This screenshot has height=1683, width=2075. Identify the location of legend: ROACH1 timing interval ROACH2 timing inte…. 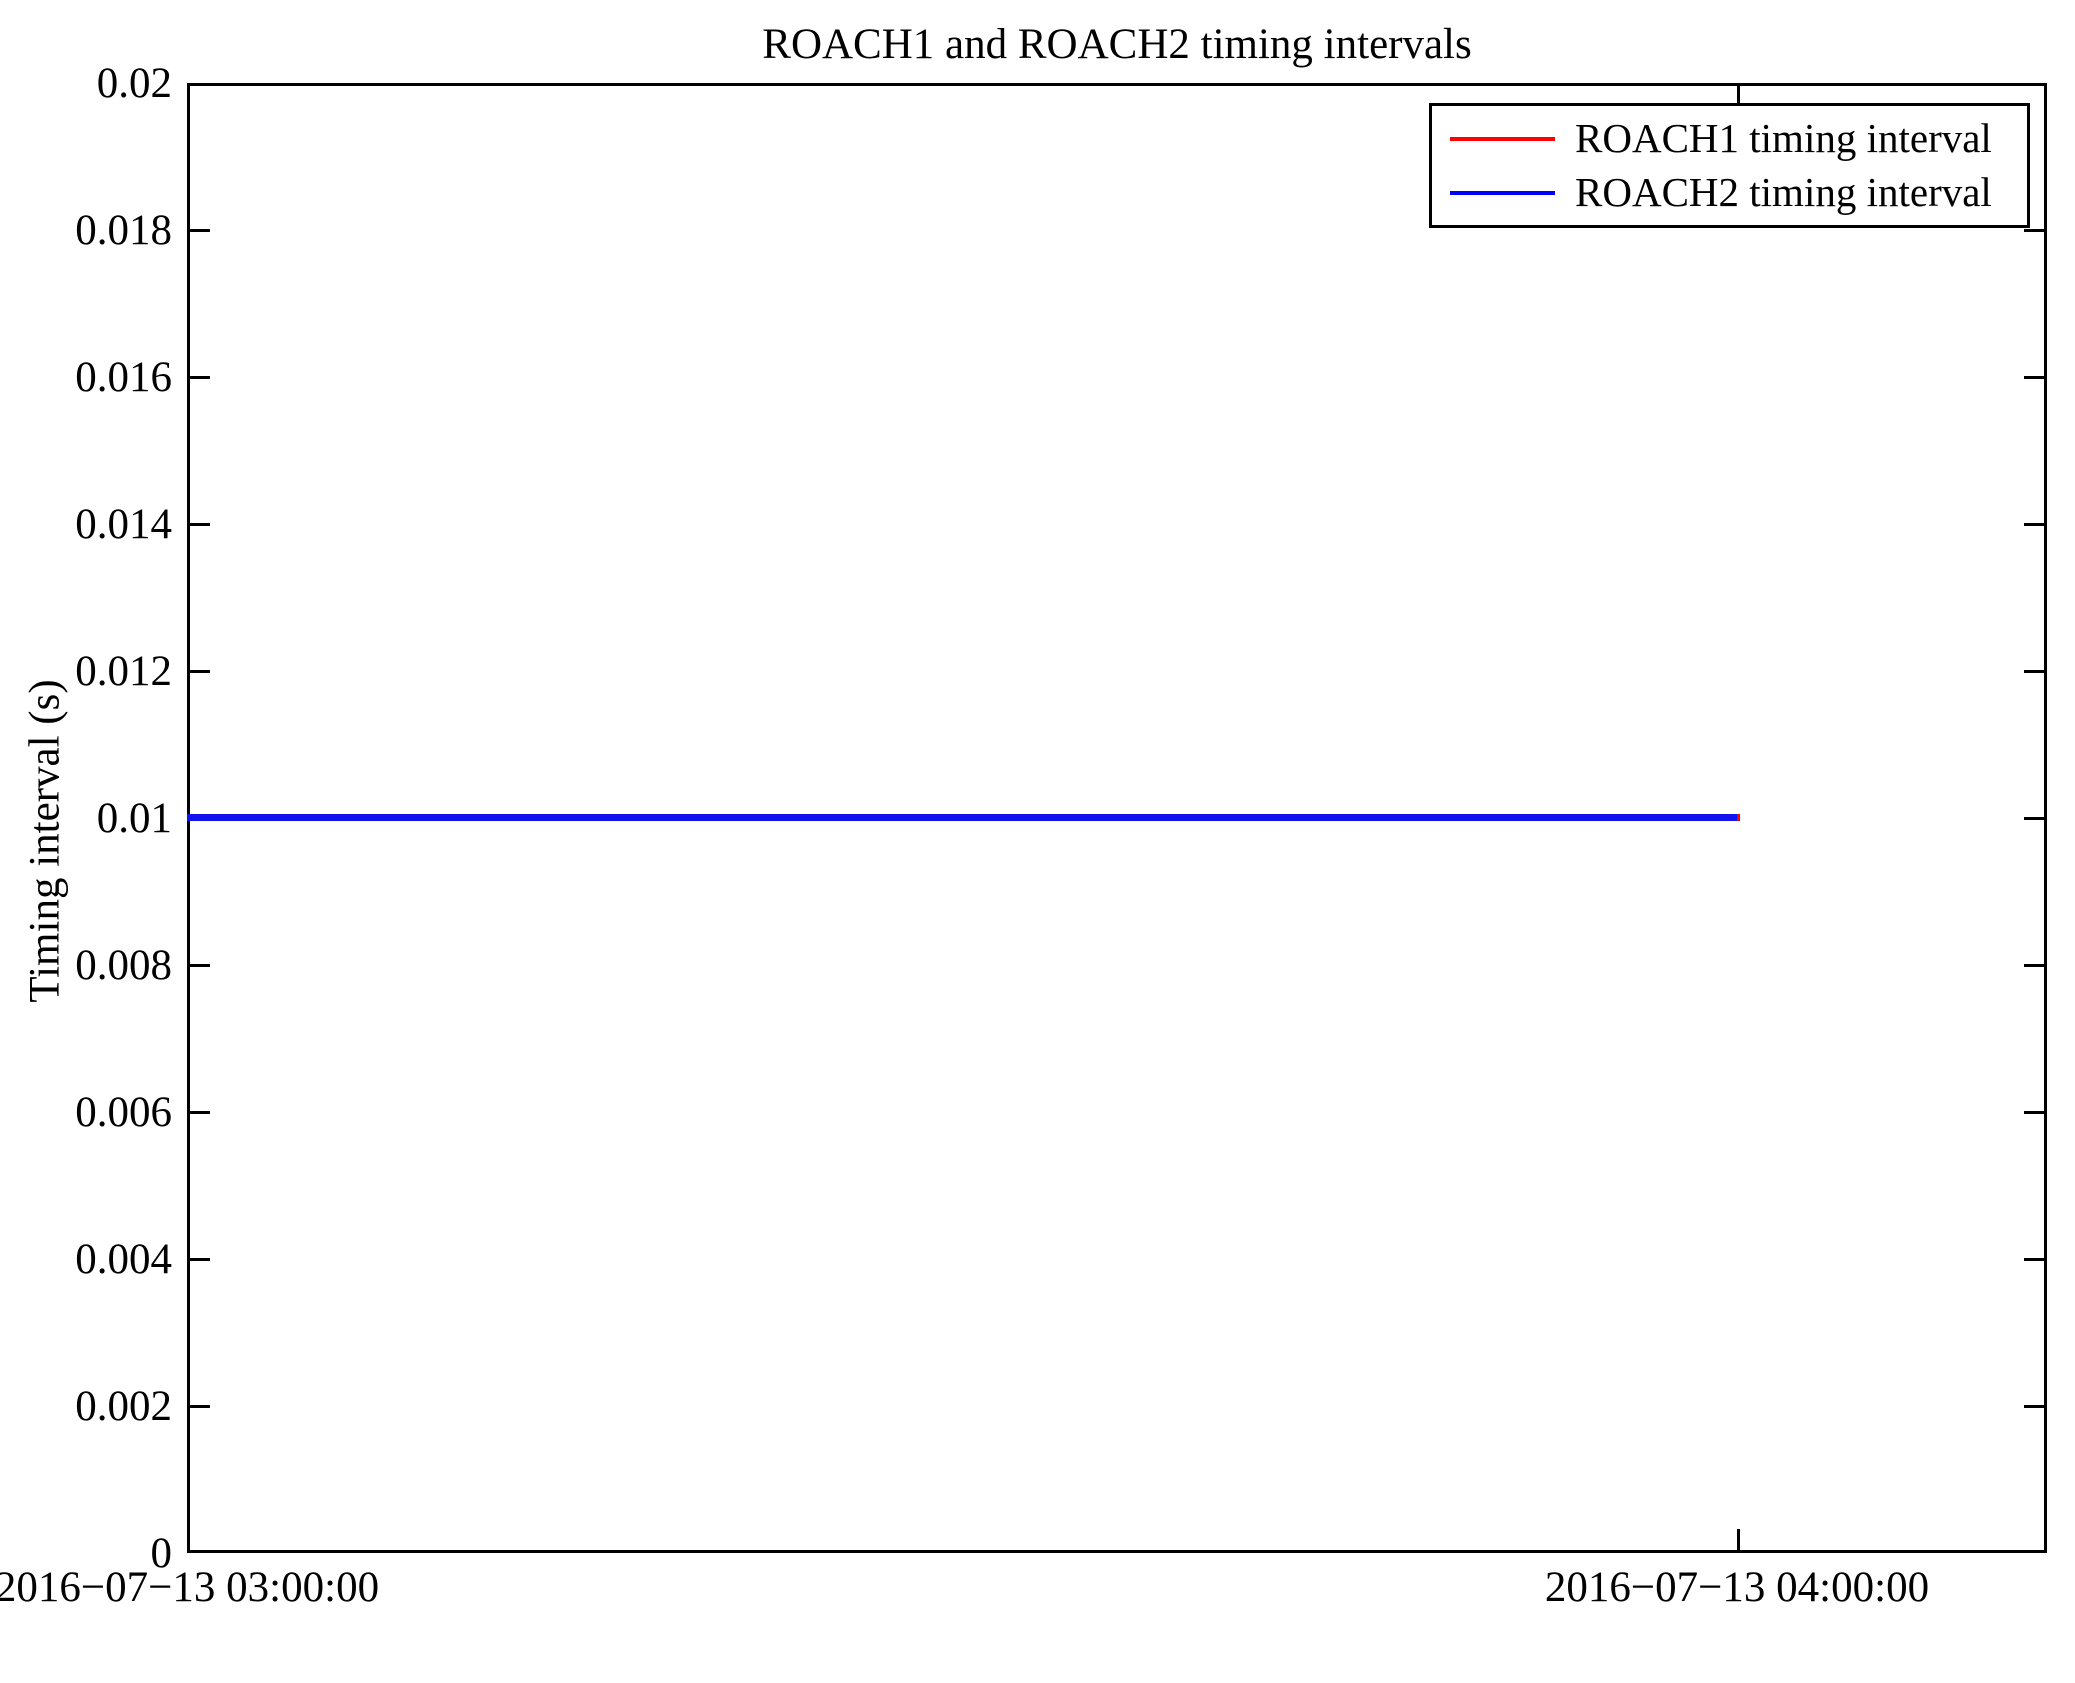
(1729, 165).